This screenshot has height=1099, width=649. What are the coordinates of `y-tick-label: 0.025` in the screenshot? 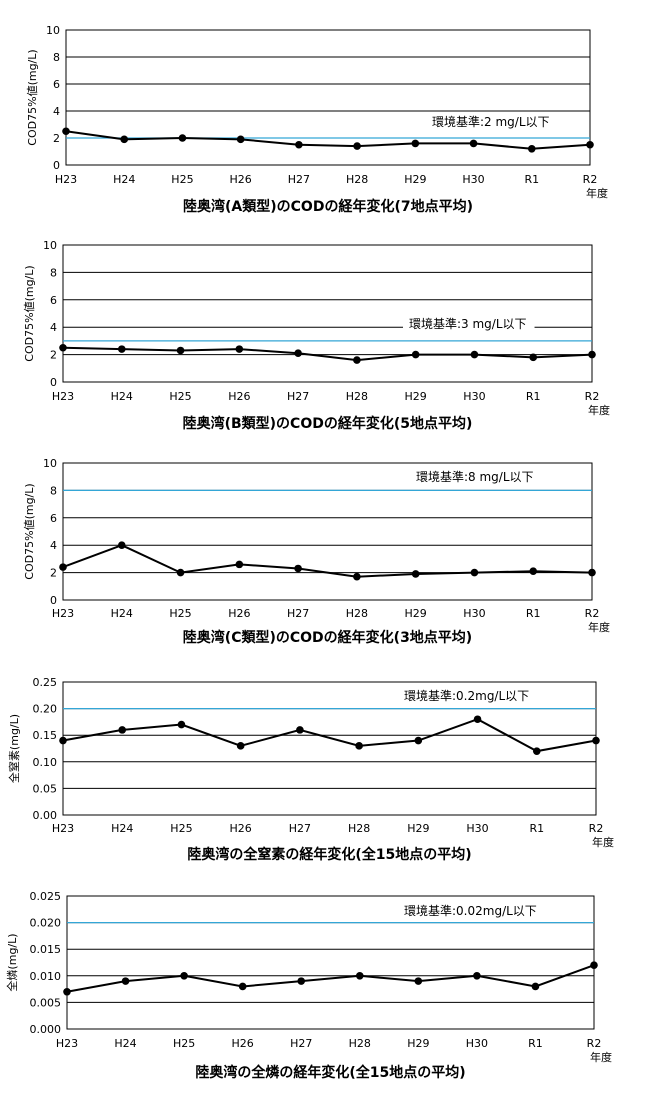 It's located at (46, 896).